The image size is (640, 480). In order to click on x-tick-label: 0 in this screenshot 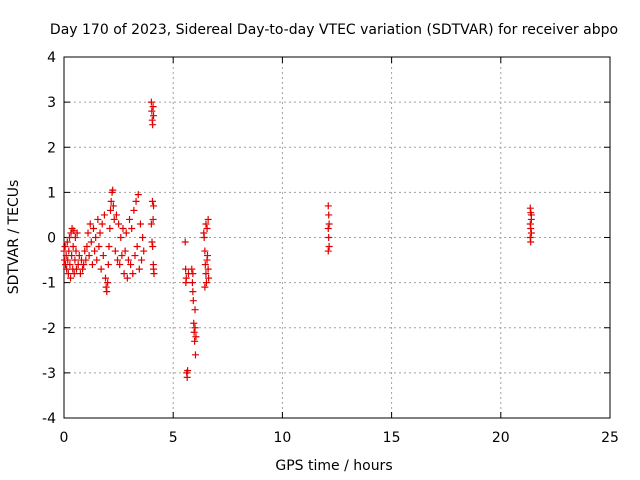, I will do `click(64, 438)`.